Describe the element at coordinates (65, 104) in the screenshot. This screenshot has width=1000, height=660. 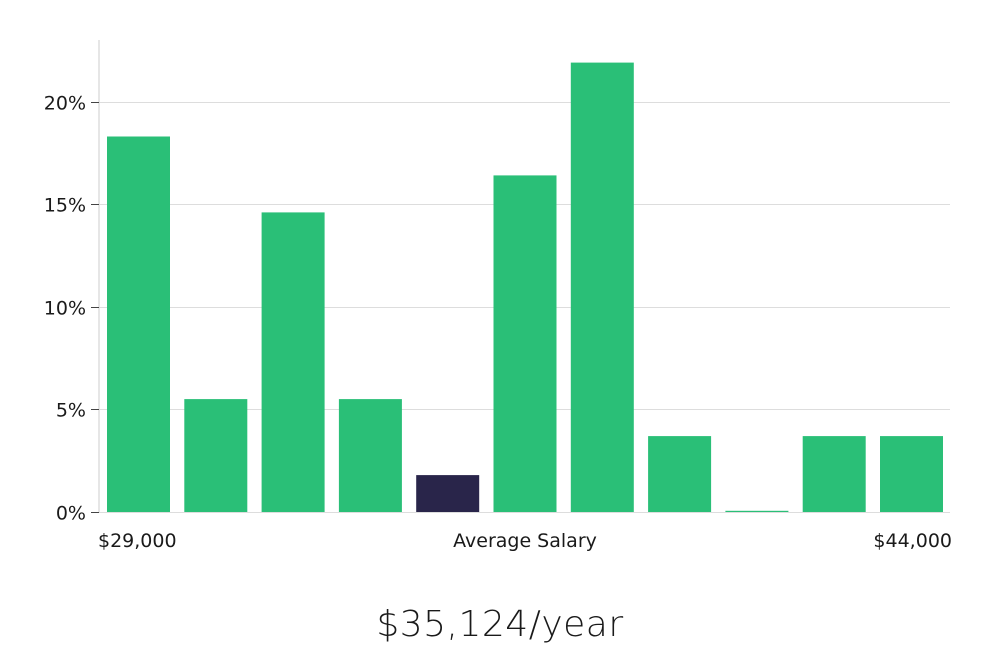
I see `y-tick-label: 20%` at that location.